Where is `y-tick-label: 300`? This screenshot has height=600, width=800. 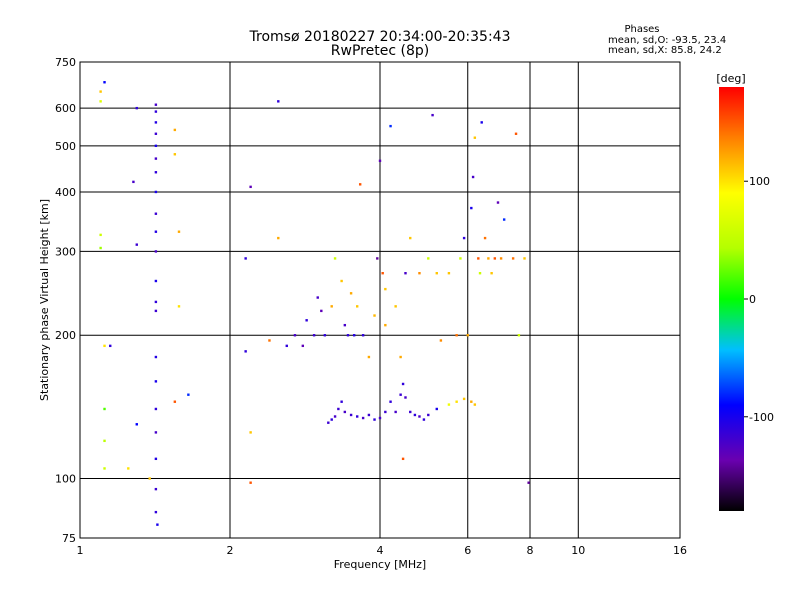 y-tick-label: 300 is located at coordinates (65, 251).